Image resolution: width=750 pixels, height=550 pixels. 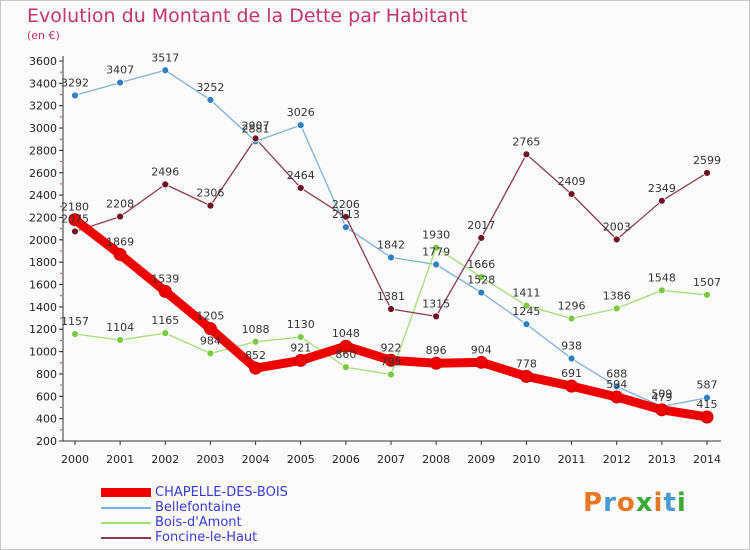 What do you see at coordinates (120, 204) in the screenshot?
I see `data-label: 2208` at bounding box center [120, 204].